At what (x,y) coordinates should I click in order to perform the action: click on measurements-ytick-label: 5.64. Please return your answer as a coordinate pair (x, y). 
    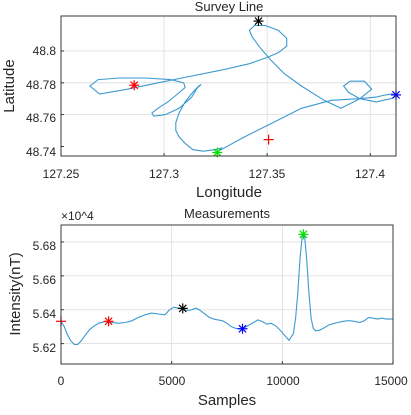
    Looking at the image, I should click on (45, 314).